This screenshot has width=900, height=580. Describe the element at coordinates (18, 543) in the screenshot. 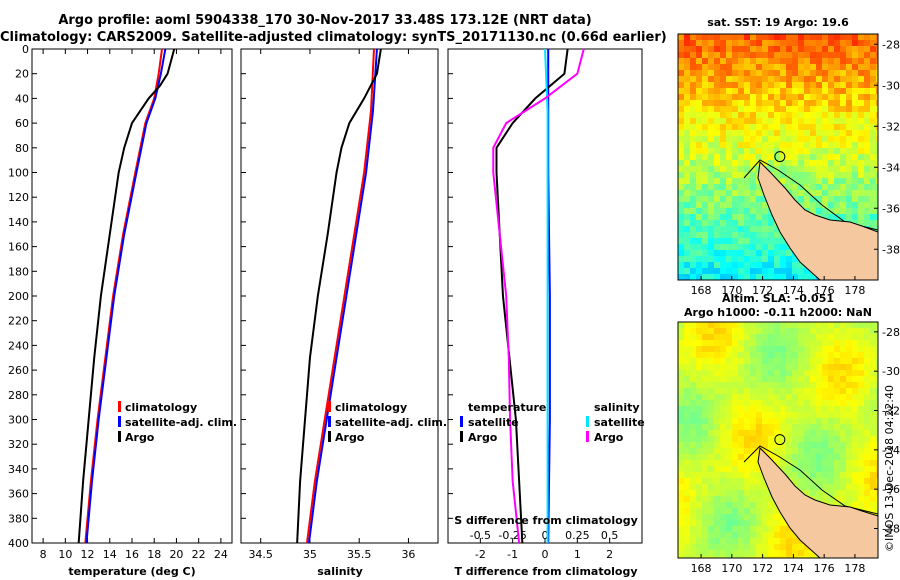

I see `y-tick-label: 400` at that location.